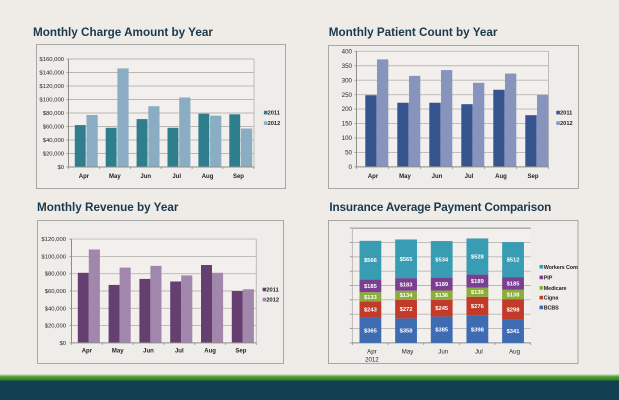 This screenshot has height=400, width=619. What do you see at coordinates (371, 298) in the screenshot?
I see `svg-text: $133` at bounding box center [371, 298].